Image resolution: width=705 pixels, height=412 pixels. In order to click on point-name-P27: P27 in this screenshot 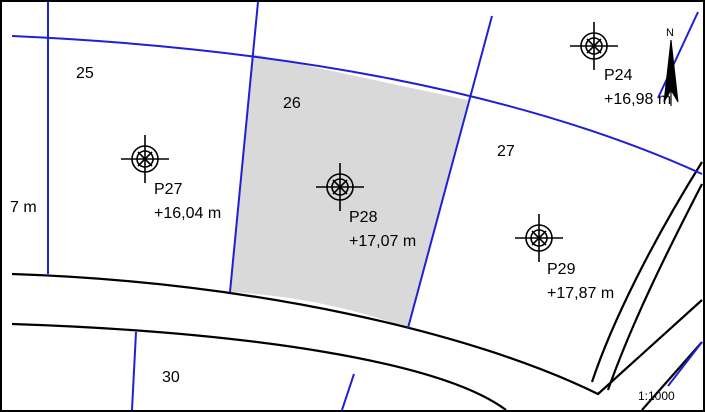, I will do `click(168, 189)`.